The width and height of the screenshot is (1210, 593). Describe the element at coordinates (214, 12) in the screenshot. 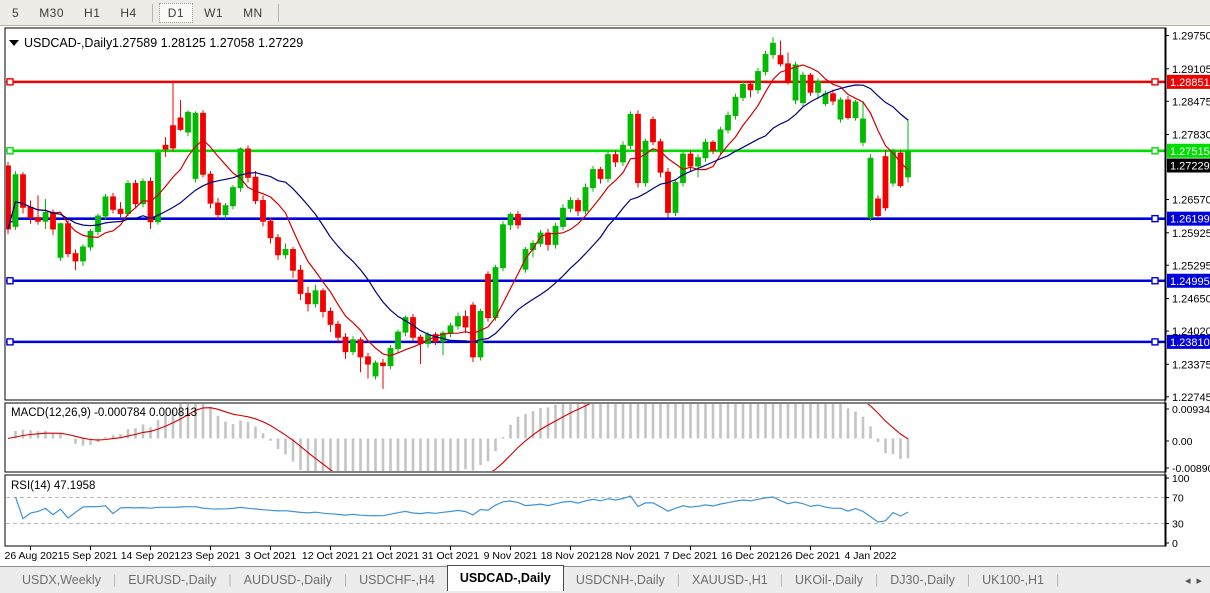

I see `timeframe-button-w1: W1` at that location.